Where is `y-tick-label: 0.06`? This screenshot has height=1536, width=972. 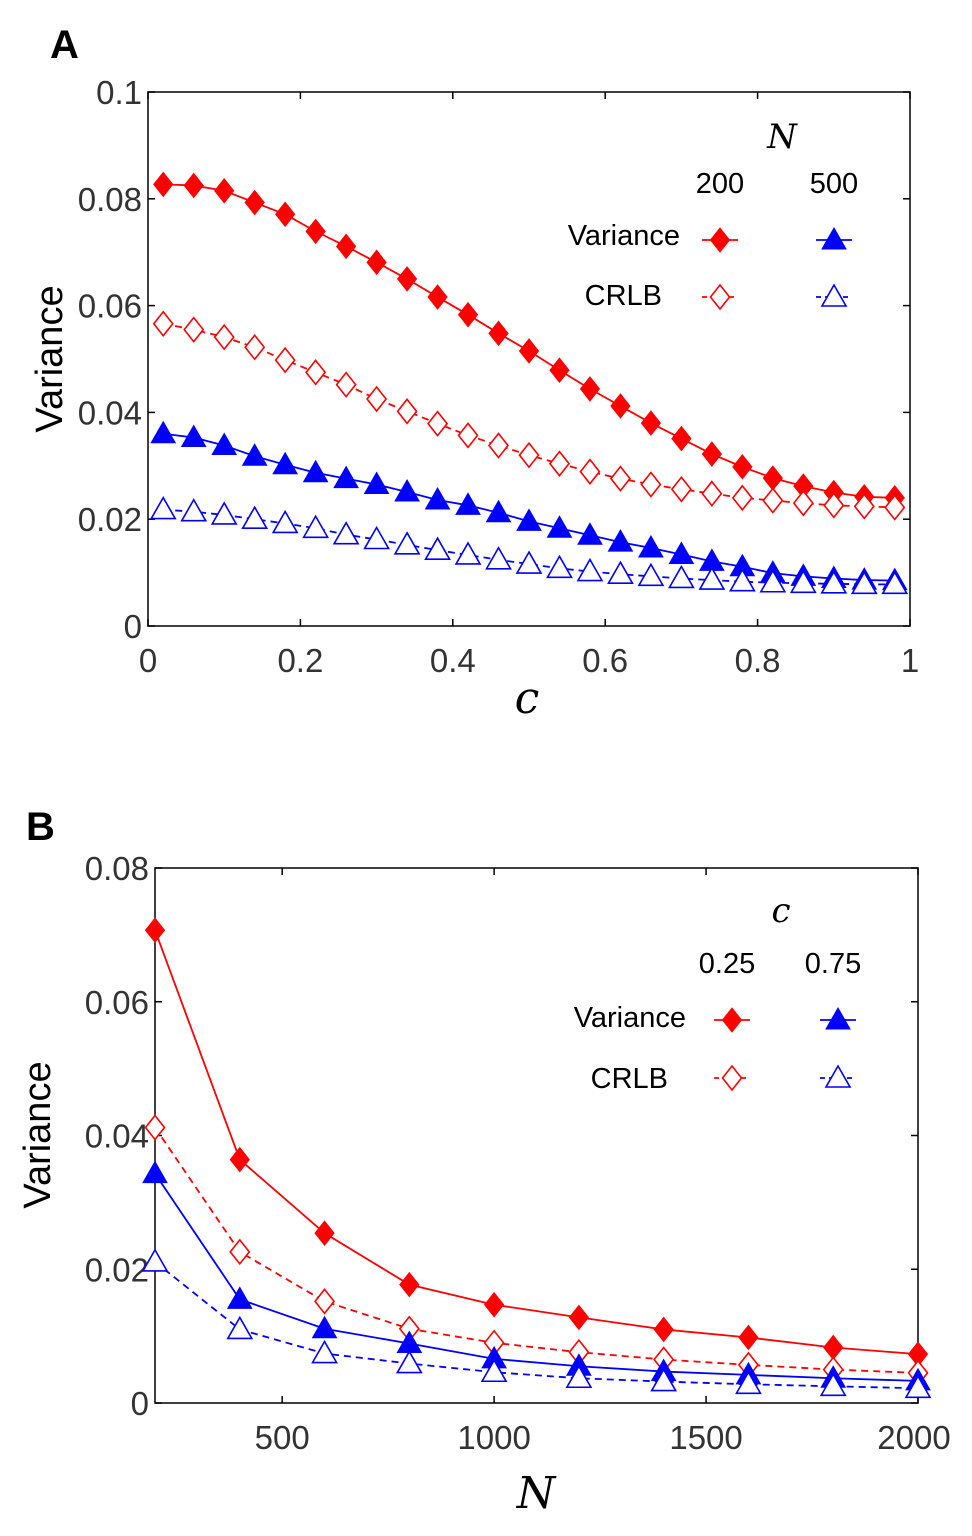 y-tick-label: 0.06 is located at coordinates (110, 306).